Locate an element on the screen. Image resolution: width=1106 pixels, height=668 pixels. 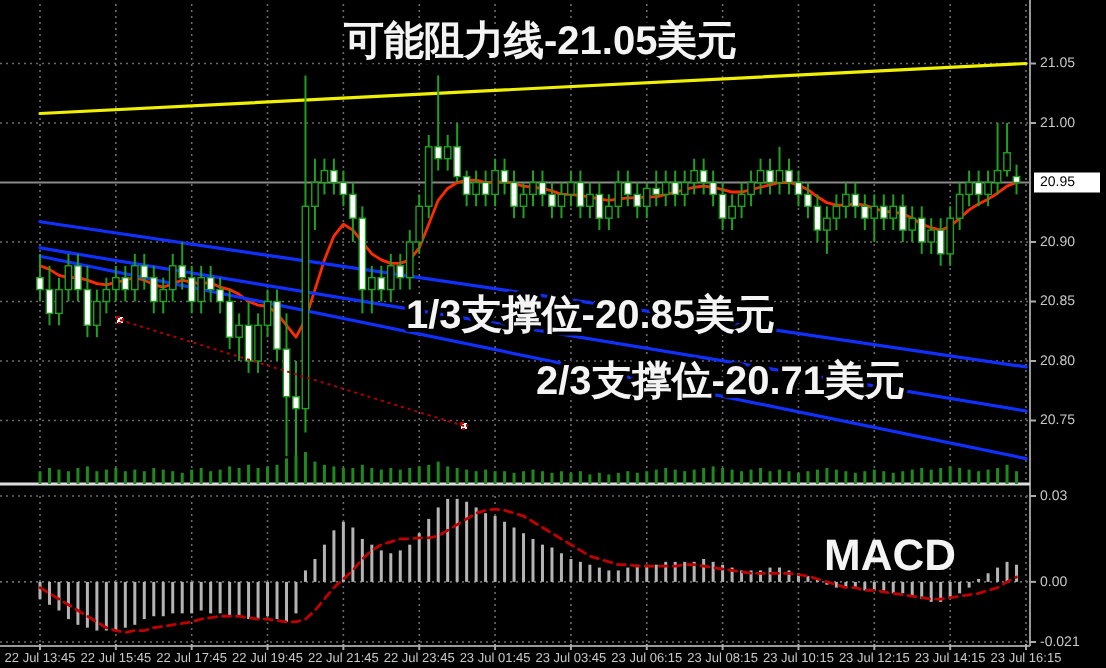
text: MACD is located at coordinates (890, 555).